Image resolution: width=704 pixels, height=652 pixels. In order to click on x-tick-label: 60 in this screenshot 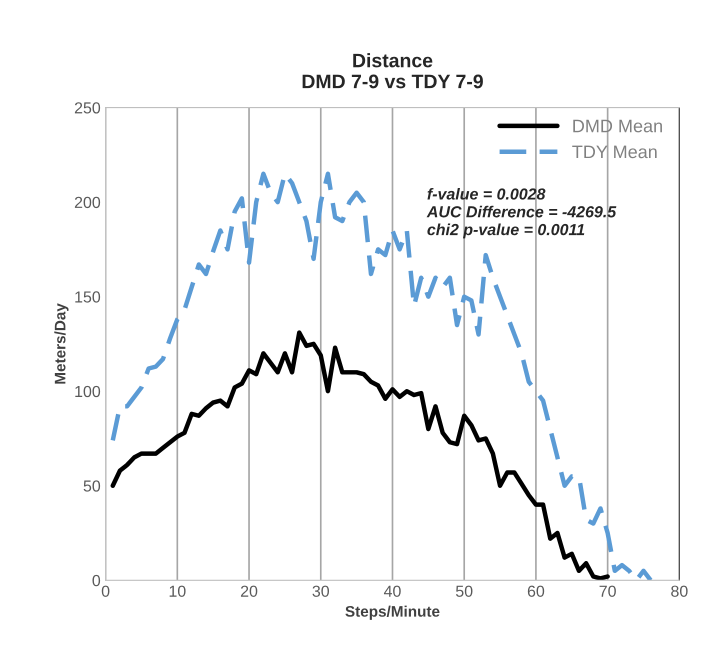, I will do `click(536, 591)`.